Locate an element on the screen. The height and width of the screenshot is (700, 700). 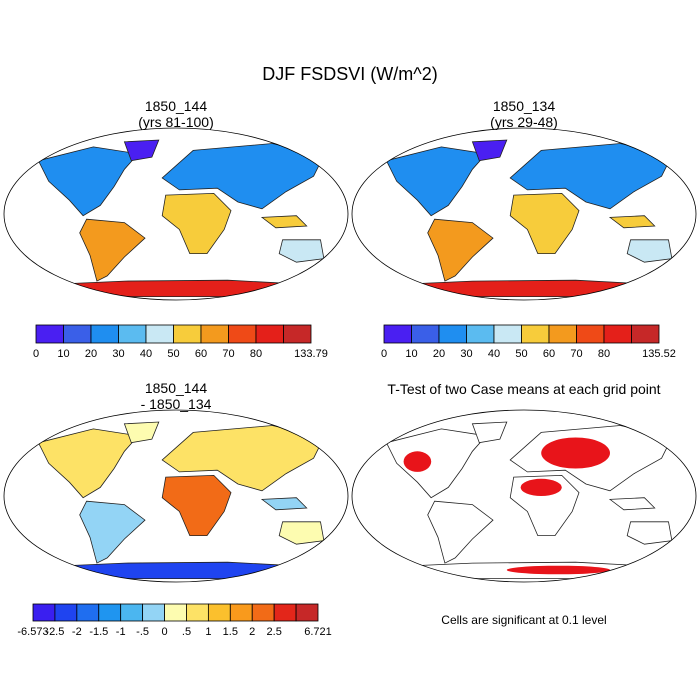
map-panel-1-seAsia is located at coordinates (284, 222).